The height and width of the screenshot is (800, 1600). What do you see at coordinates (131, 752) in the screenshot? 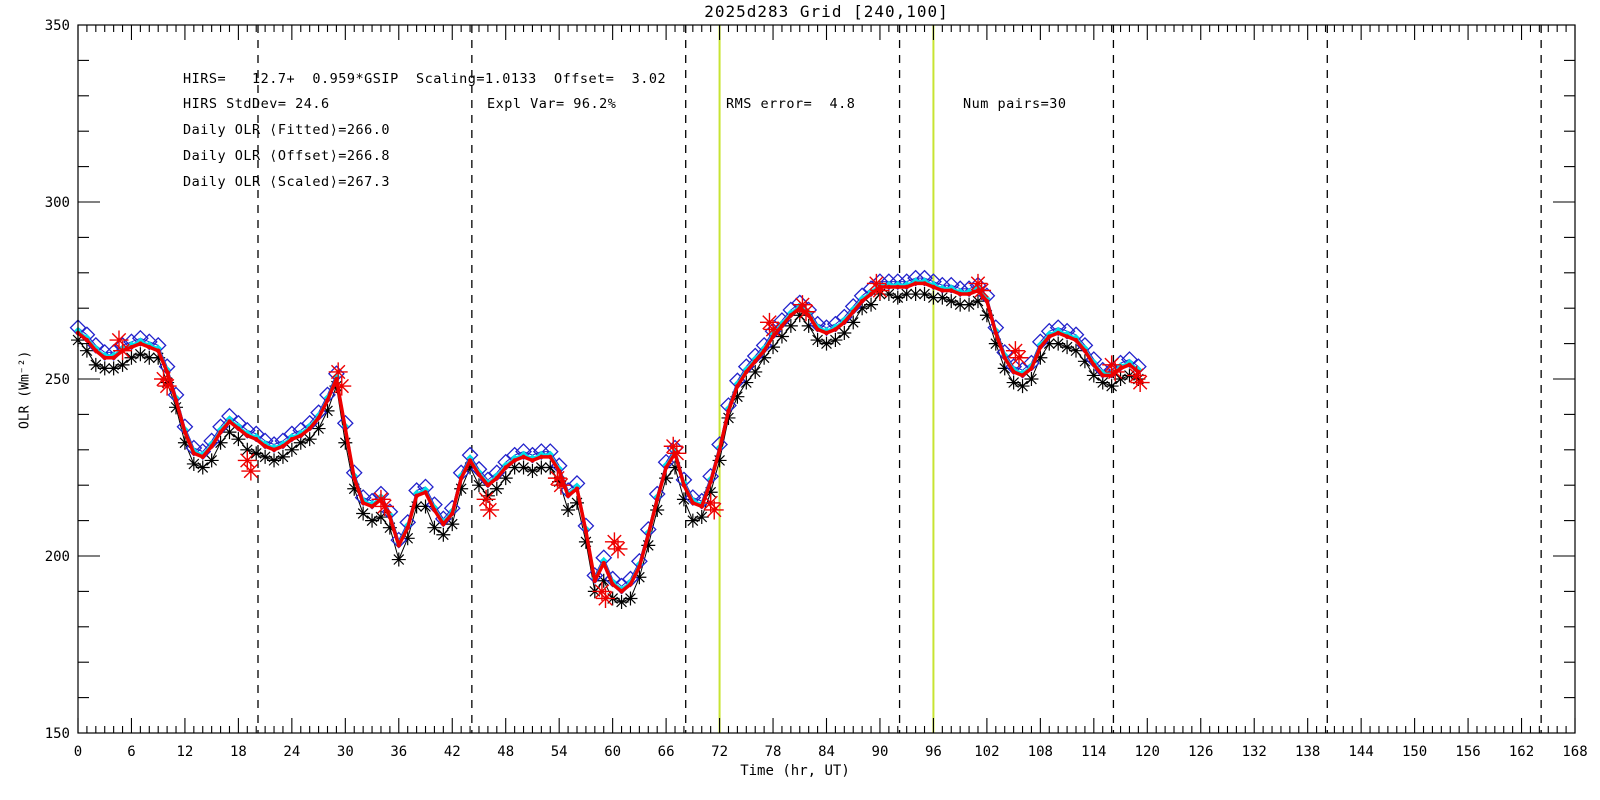
I see `x-tick-label: 6` at bounding box center [131, 752].